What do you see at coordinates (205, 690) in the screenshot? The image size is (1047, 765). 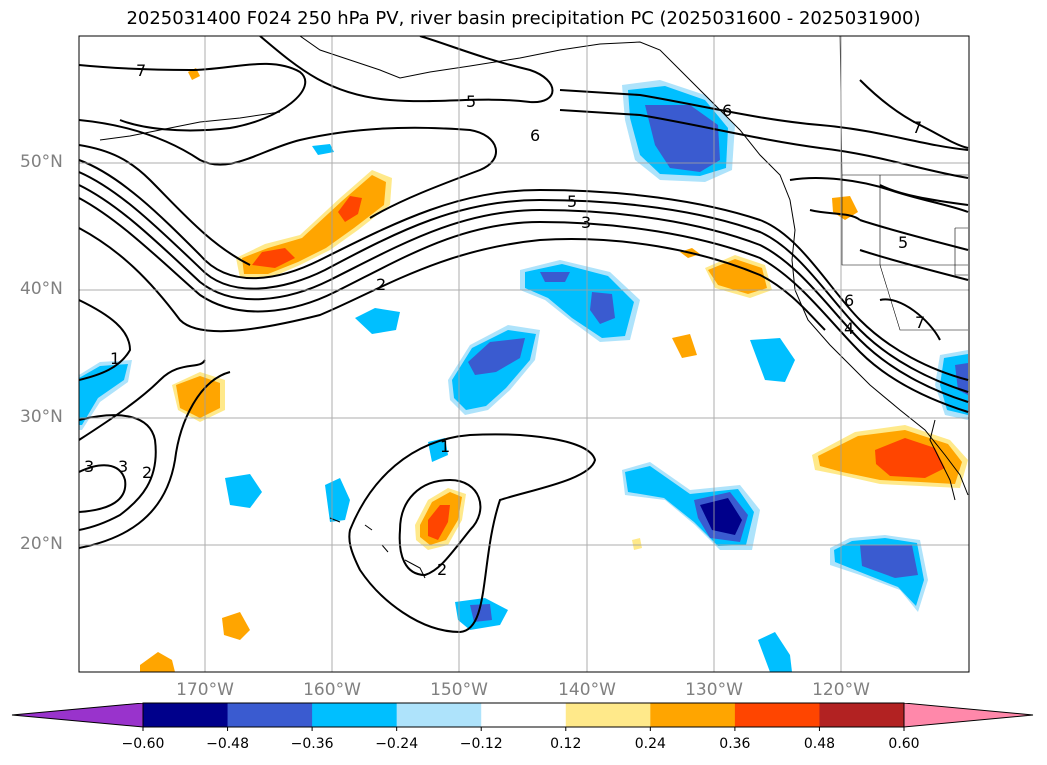 I see `lon-label-170w: 170°W` at bounding box center [205, 690].